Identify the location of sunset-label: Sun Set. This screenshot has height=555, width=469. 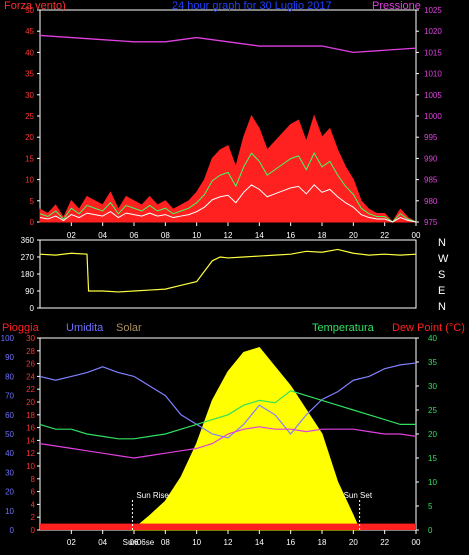
(358, 495).